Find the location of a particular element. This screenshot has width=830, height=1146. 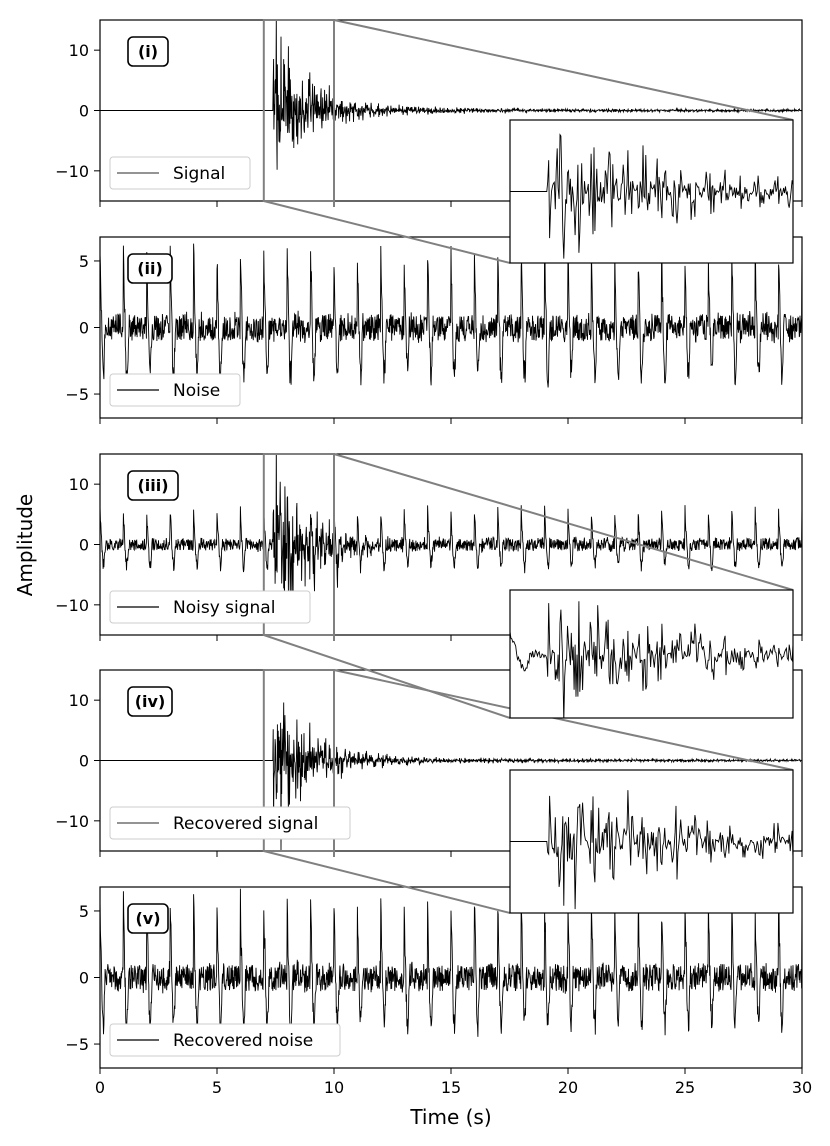

x-tick-label: 30 is located at coordinates (802, 1087).